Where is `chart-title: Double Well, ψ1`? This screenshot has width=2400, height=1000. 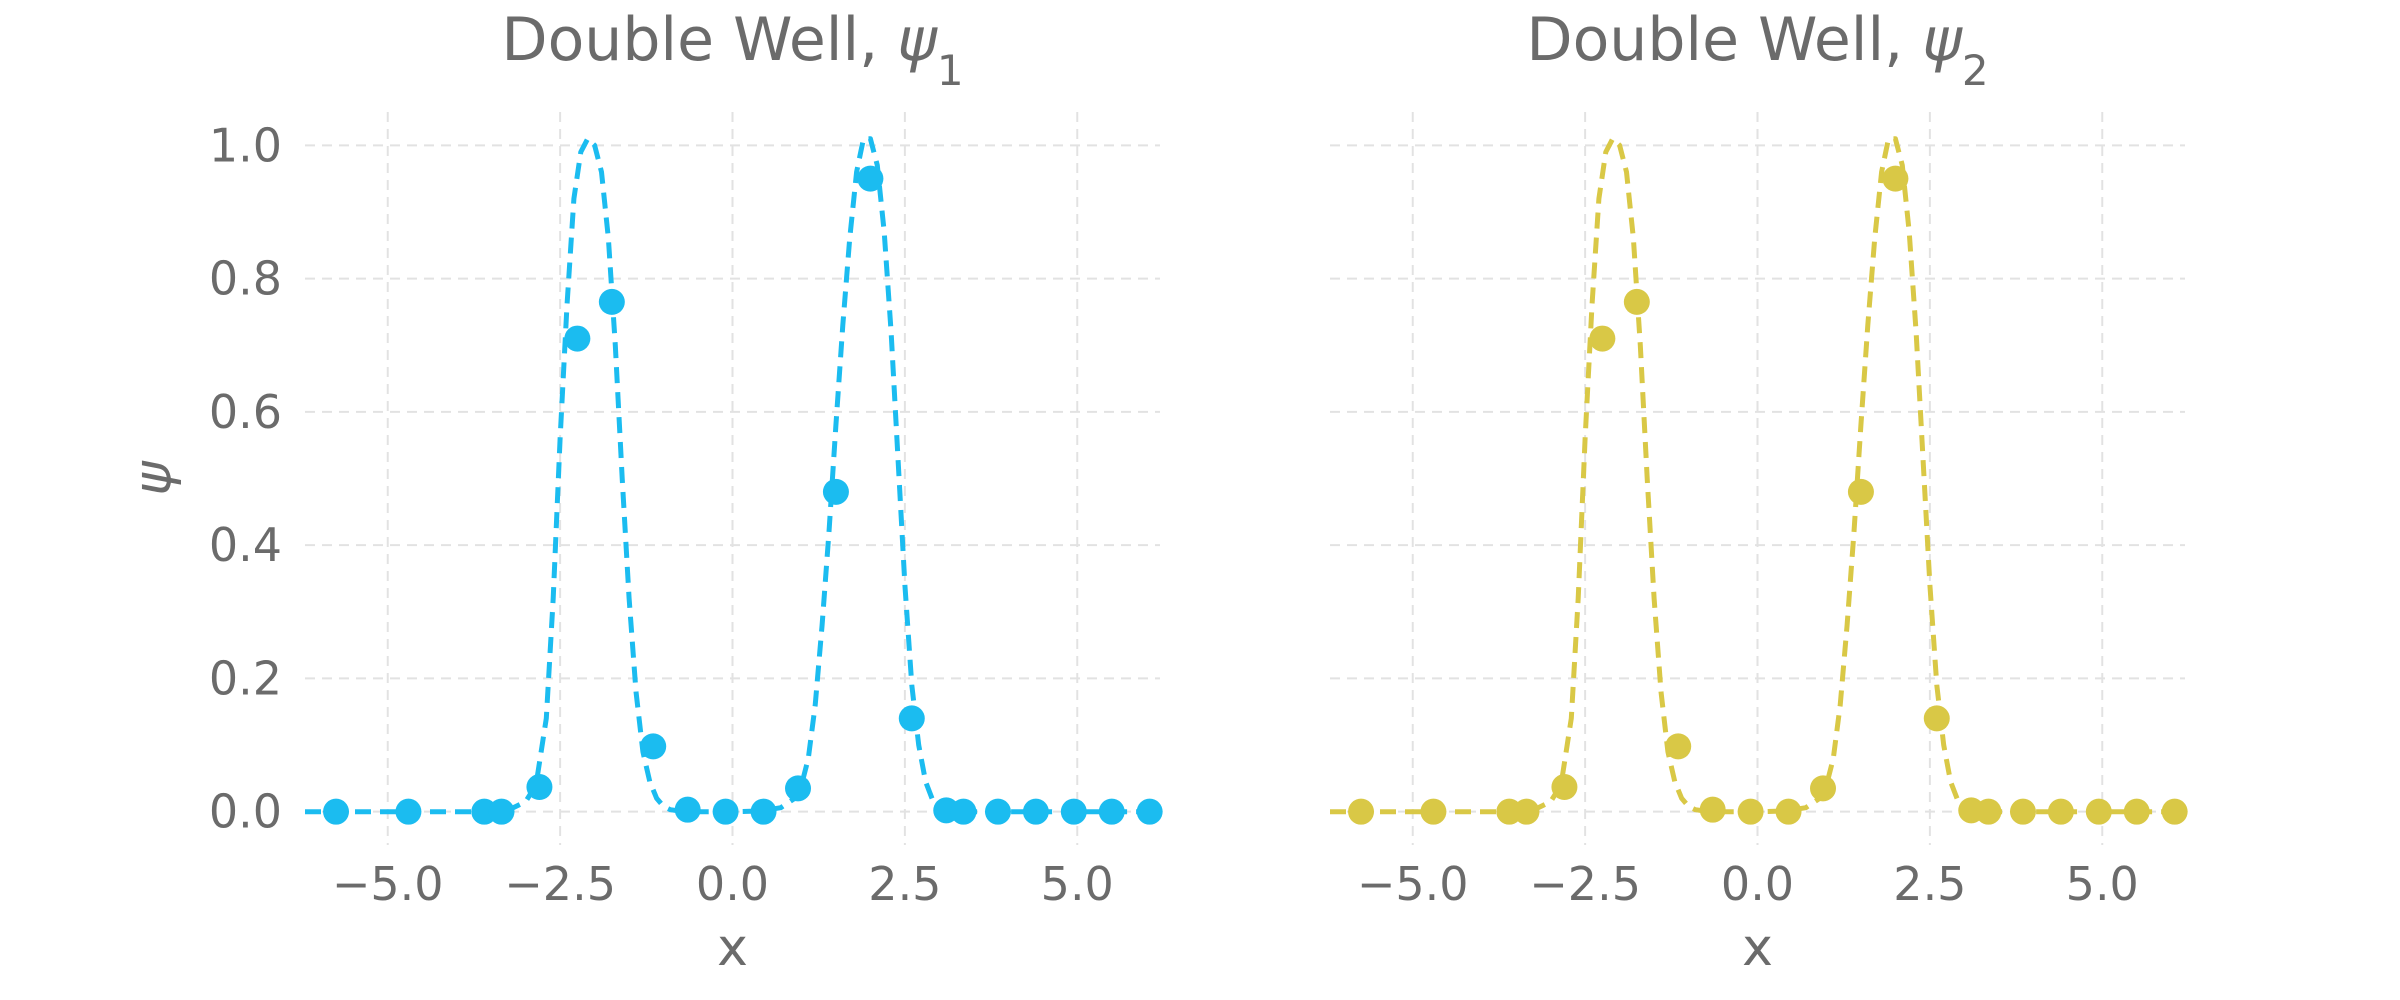
chart-title: Double Well, ψ1 is located at coordinates (732, 50).